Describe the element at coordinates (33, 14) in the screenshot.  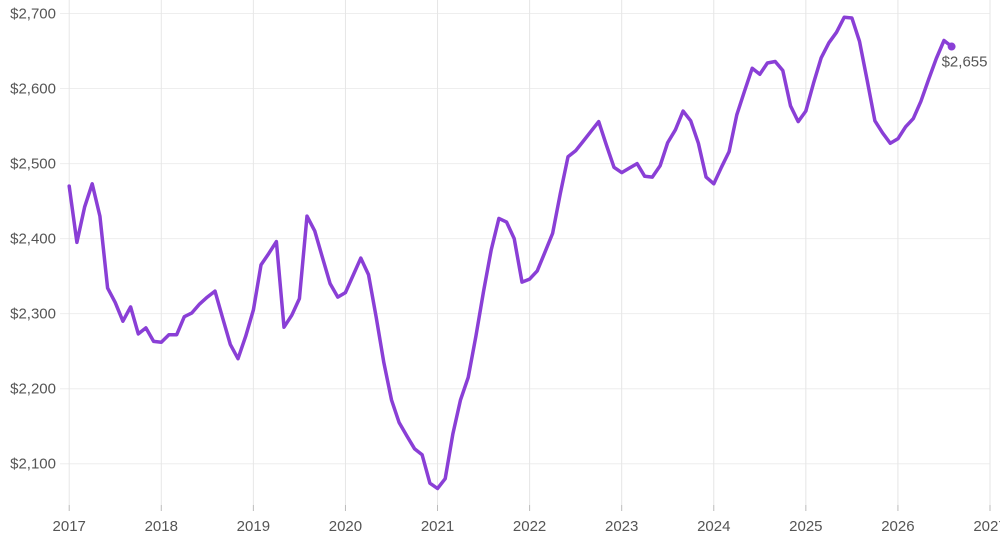
I see `y-tick-label: $2,700` at that location.